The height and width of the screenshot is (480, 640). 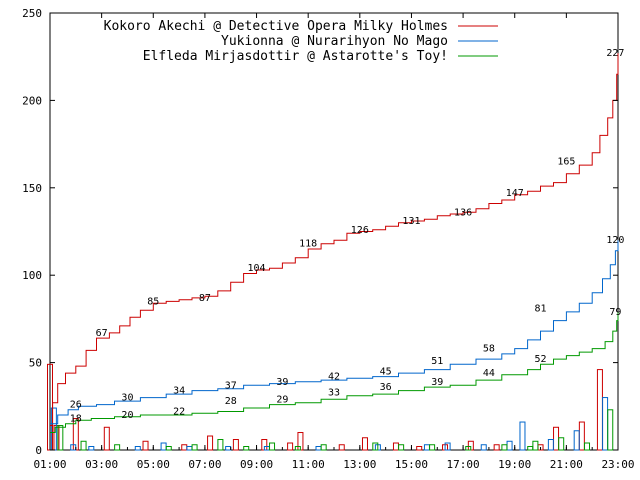 What do you see at coordinates (257, 268) in the screenshot?
I see `data-label: 104` at bounding box center [257, 268].